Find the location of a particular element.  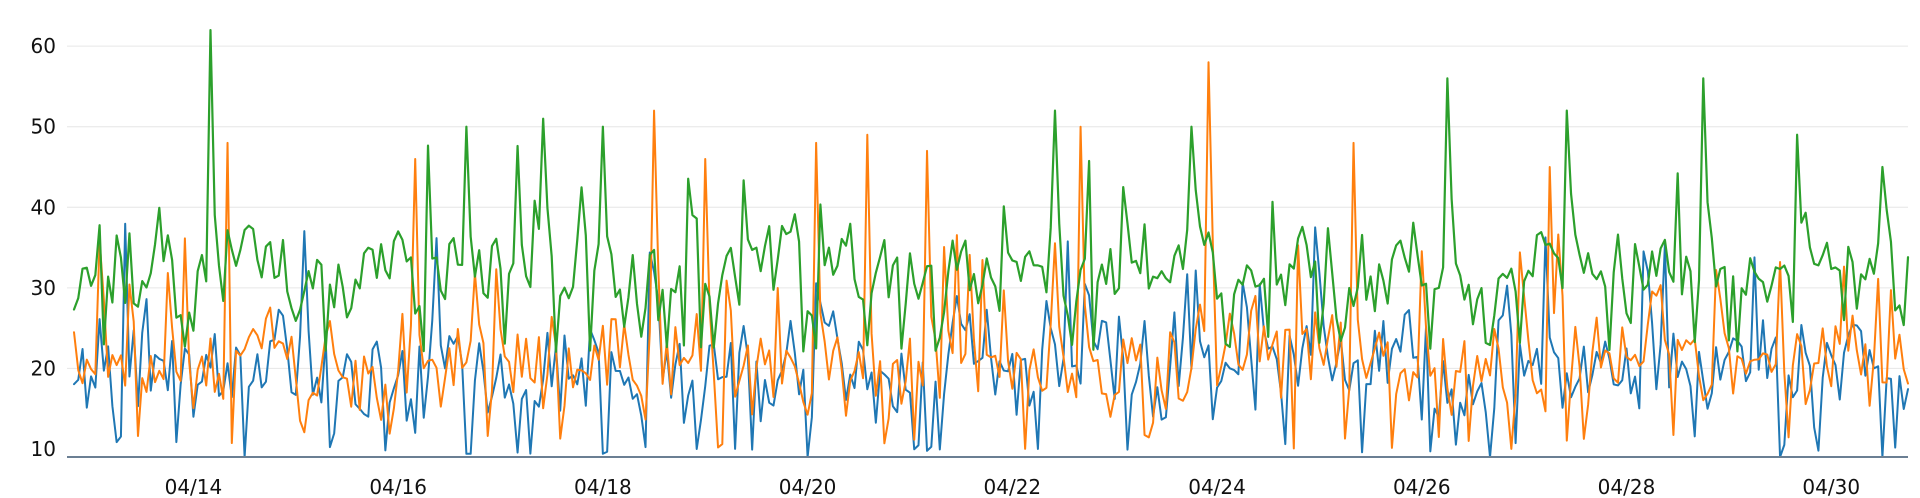

x-tick-label: 04/24 is located at coordinates (1217, 486).